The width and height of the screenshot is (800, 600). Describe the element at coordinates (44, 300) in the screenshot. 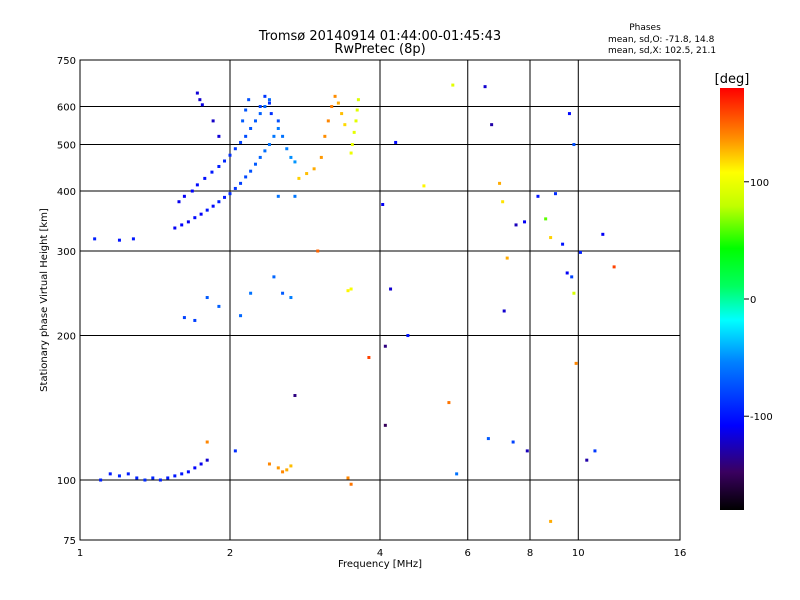

I see `y-axis-label: Stationary phase Virtual Height [km]` at that location.